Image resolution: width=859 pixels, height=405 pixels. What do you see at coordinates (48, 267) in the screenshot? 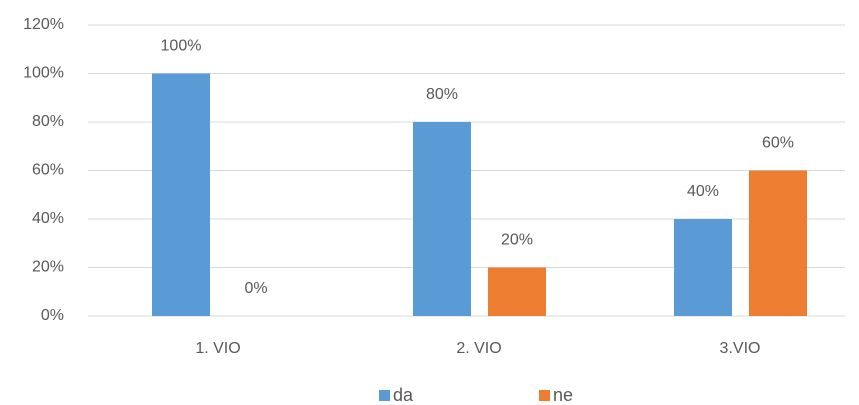
I see `y-tick-label: 20%` at bounding box center [48, 267].